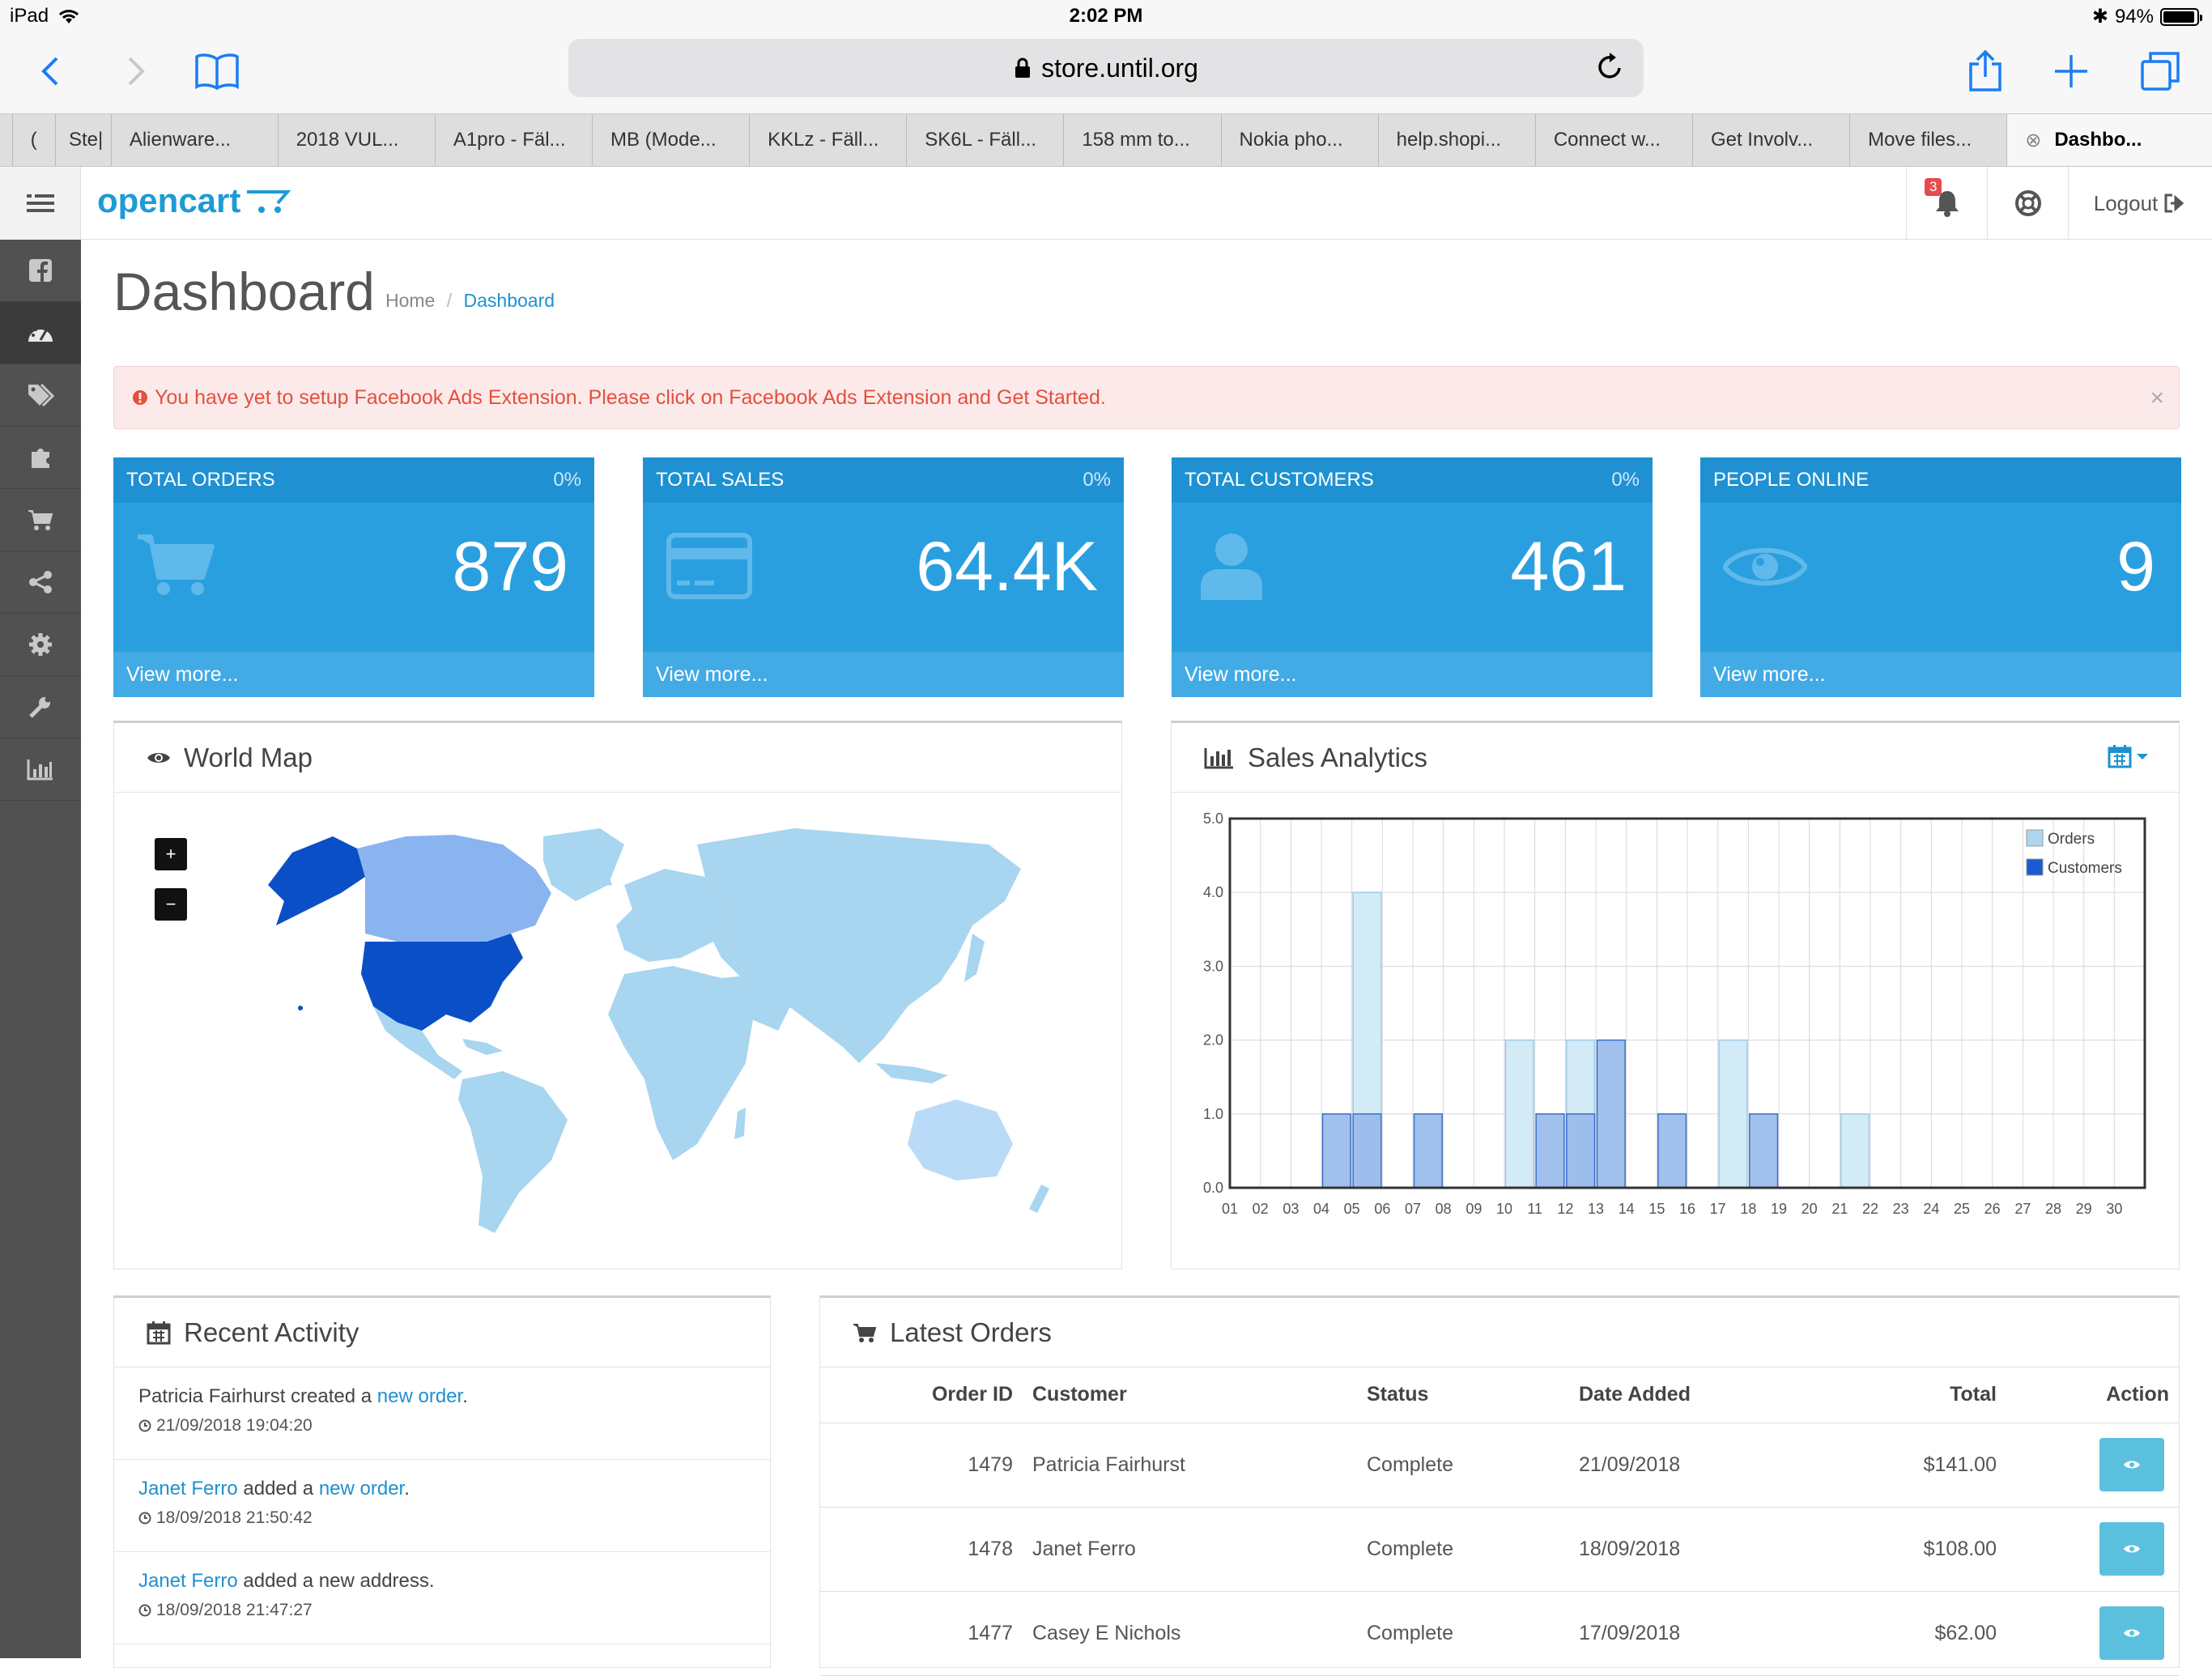 The width and height of the screenshot is (2212, 1676). What do you see at coordinates (41, 333) in the screenshot?
I see `sidebar-item-dashboard` at bounding box center [41, 333].